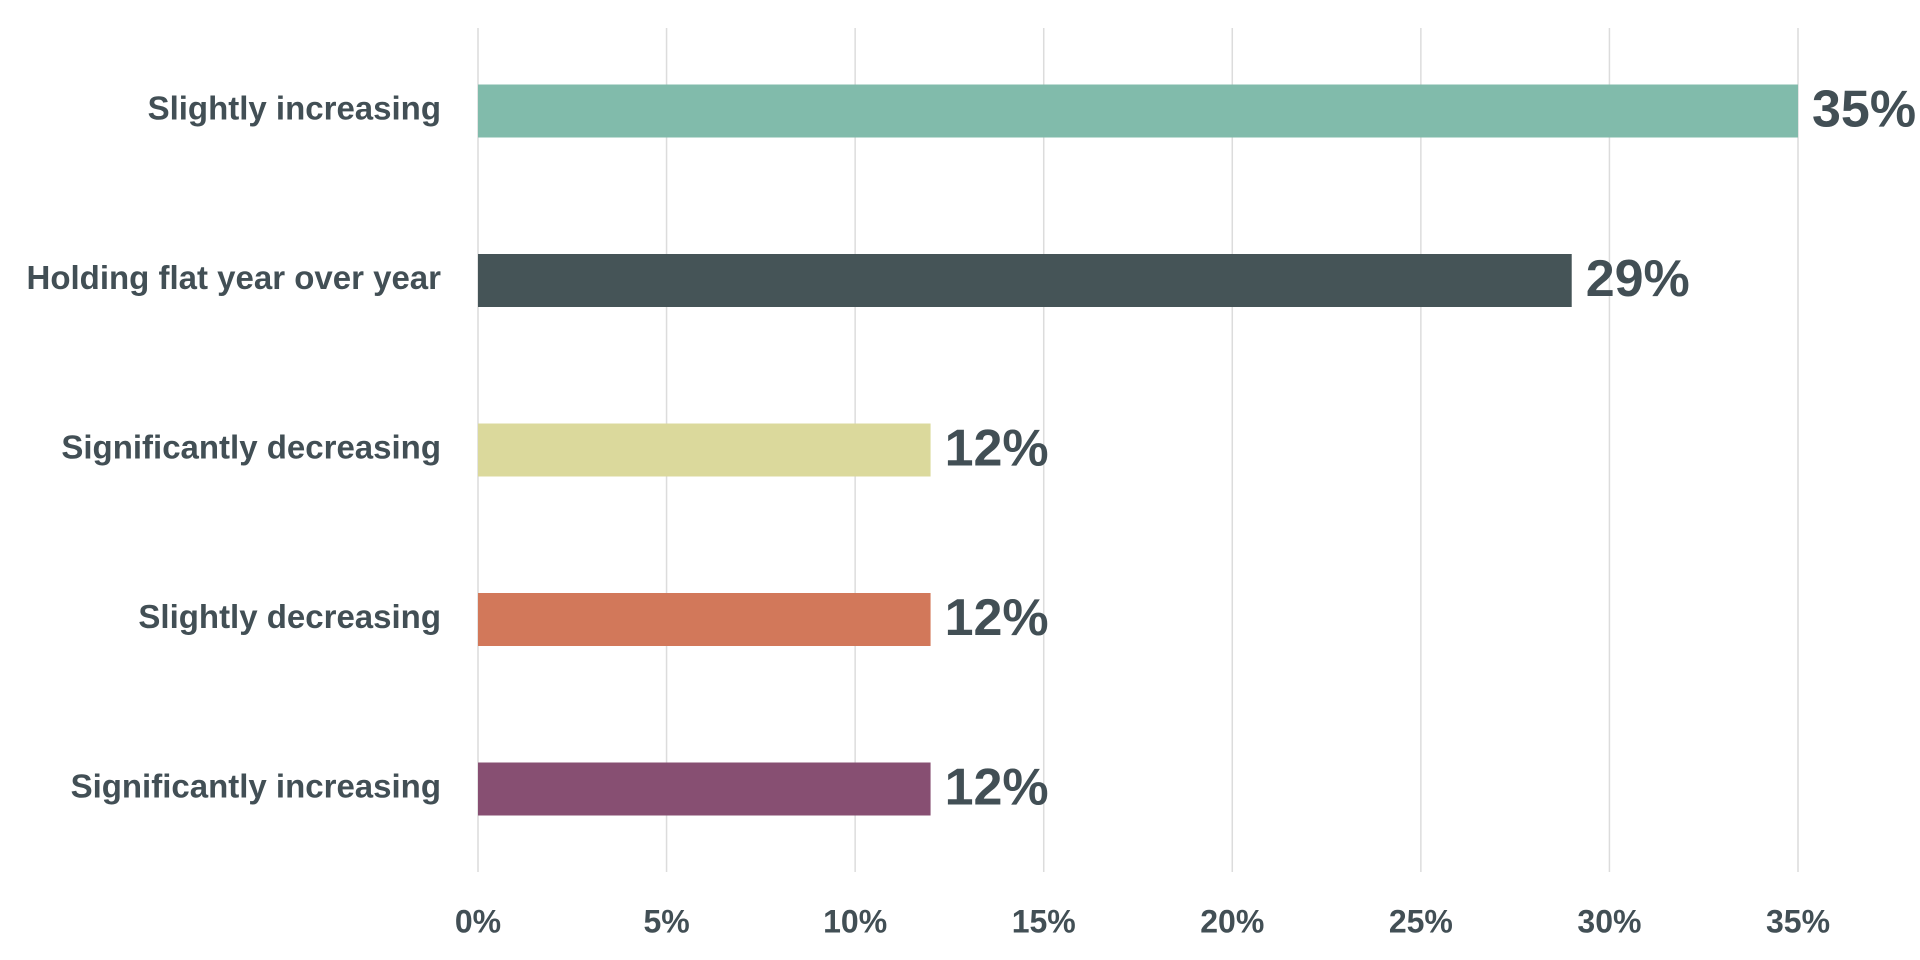 Image resolution: width=1920 pixels, height=960 pixels. What do you see at coordinates (1638, 279) in the screenshot?
I see `data-label: 29%` at bounding box center [1638, 279].